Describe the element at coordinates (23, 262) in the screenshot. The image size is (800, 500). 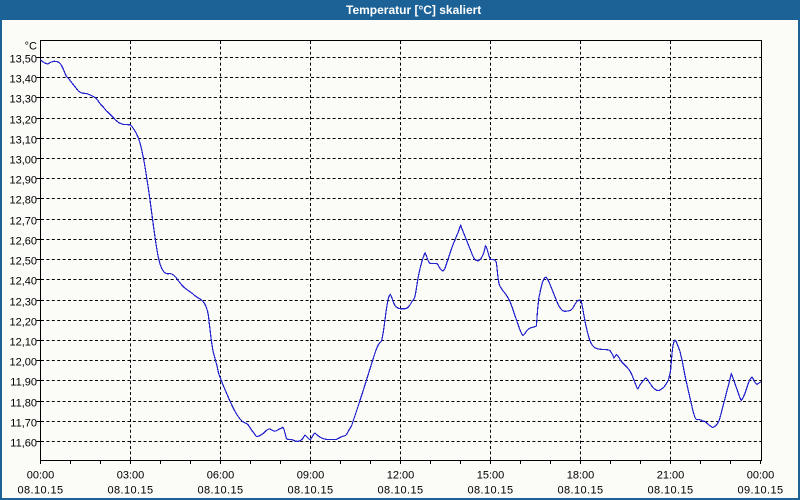
I see `svg-text: 12,50` at that location.